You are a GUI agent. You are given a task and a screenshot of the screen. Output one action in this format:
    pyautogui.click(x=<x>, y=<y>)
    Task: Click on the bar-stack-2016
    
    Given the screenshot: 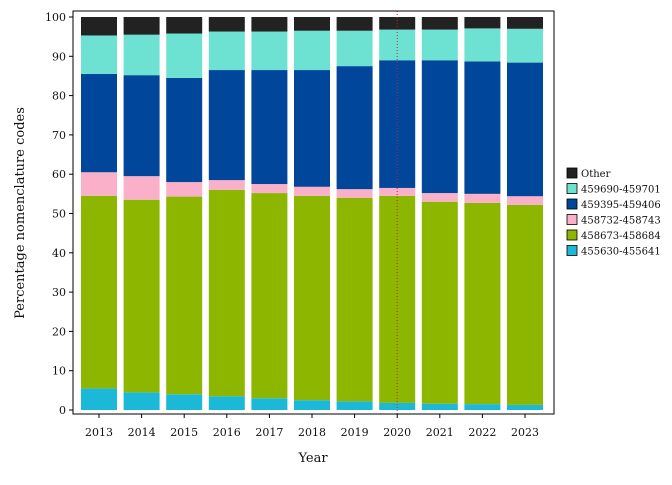 What is the action you would take?
    pyautogui.click(x=226, y=213)
    